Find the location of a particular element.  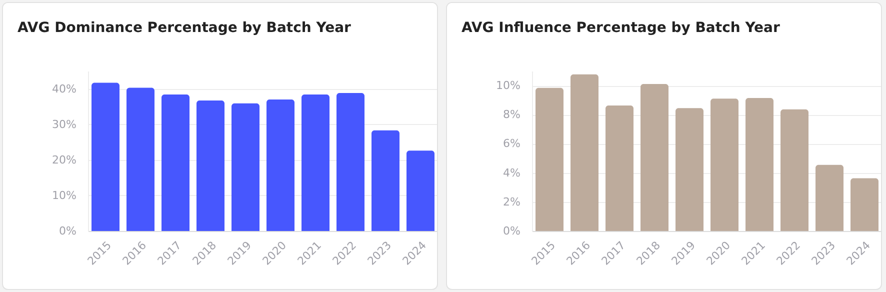

y-tick-label: 30% is located at coordinates (64, 124).